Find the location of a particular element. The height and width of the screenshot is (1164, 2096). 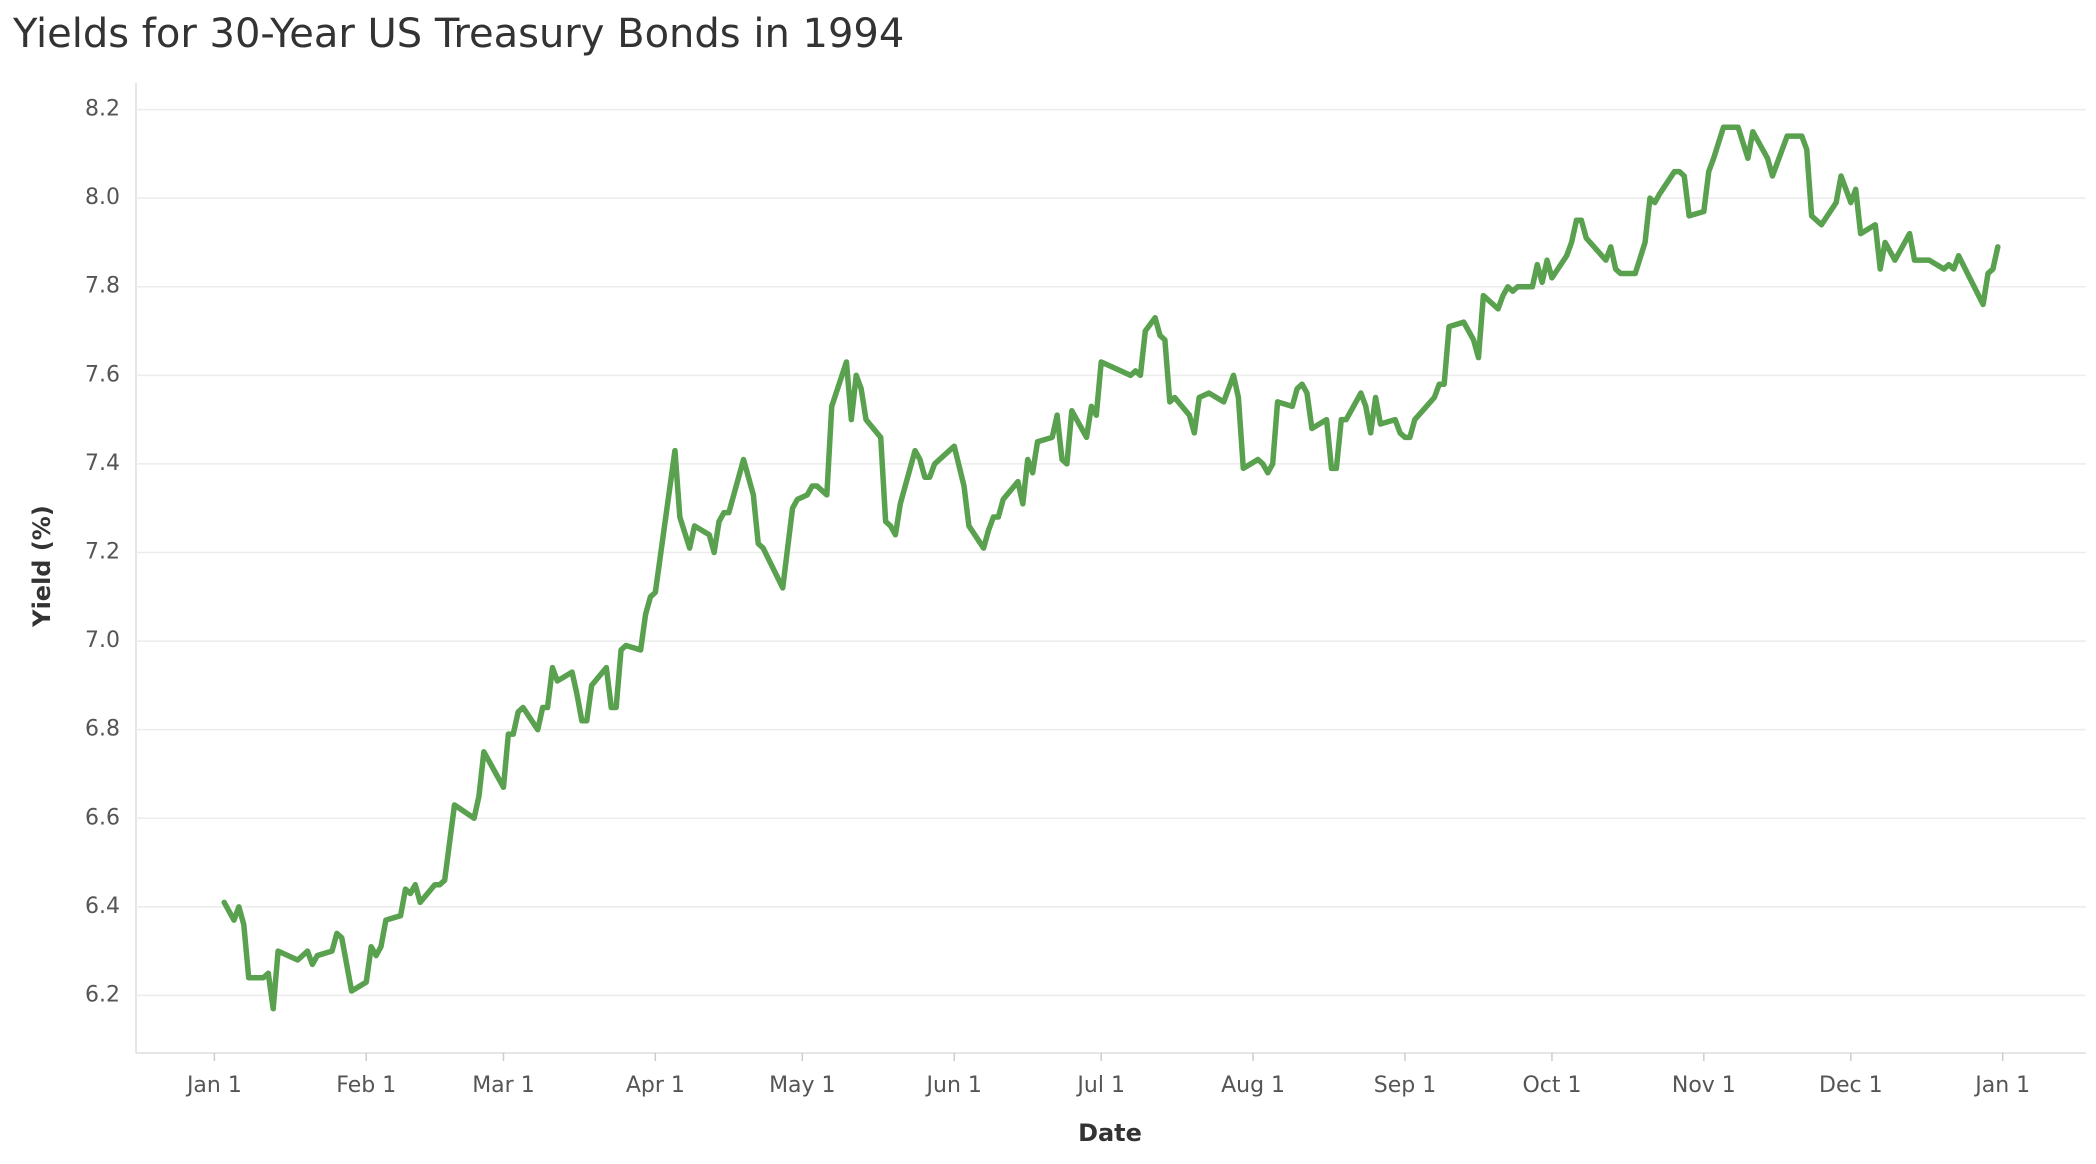

x-tick-label: Apr 1 is located at coordinates (655, 1085).